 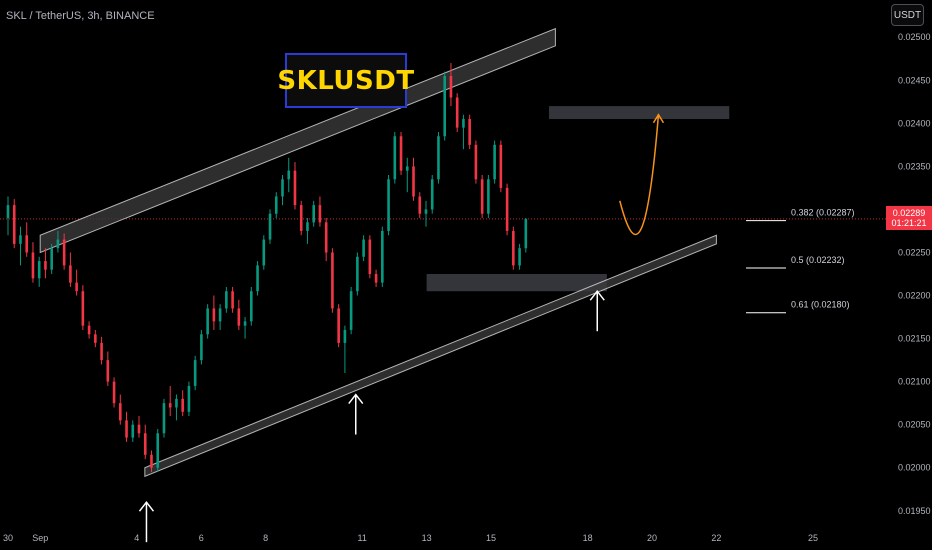 What do you see at coordinates (716, 538) in the screenshot?
I see `x-tick-label: 22` at bounding box center [716, 538].